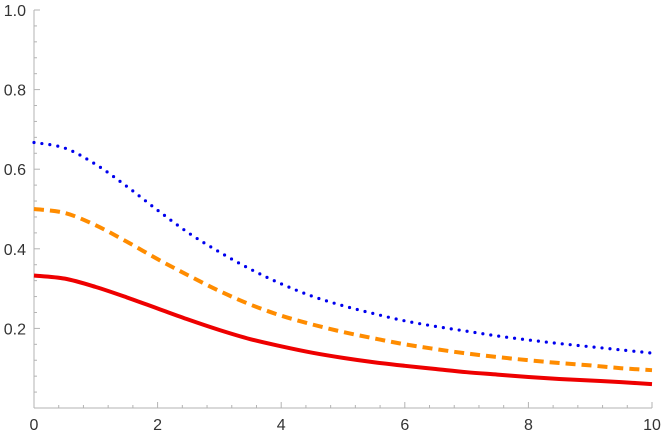 The height and width of the screenshot is (436, 664). I want to click on x-tick-label: 0, so click(34, 425).